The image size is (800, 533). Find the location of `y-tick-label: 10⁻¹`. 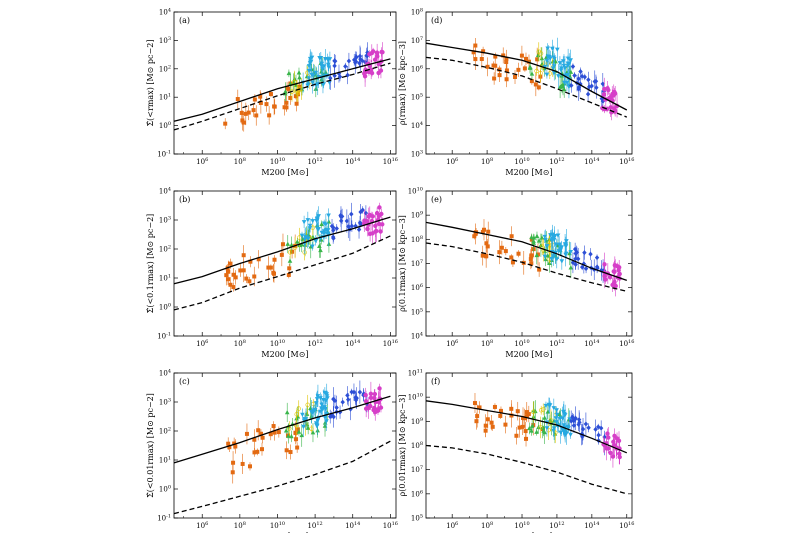

y-tick-label: 10⁻¹ is located at coordinates (164, 336).